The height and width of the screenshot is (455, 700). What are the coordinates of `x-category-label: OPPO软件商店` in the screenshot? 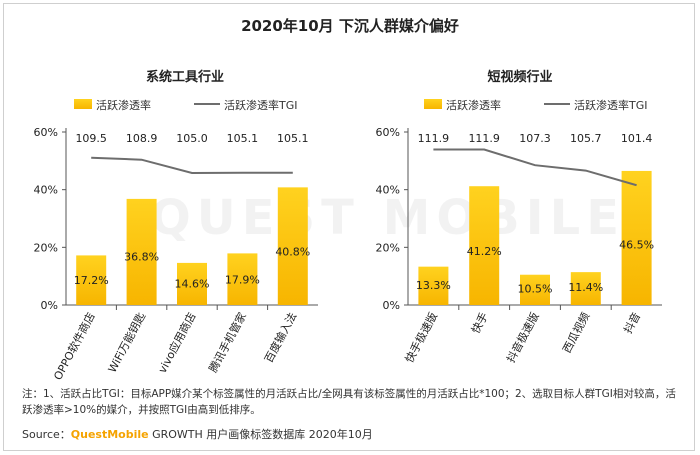 It's located at (73, 346).